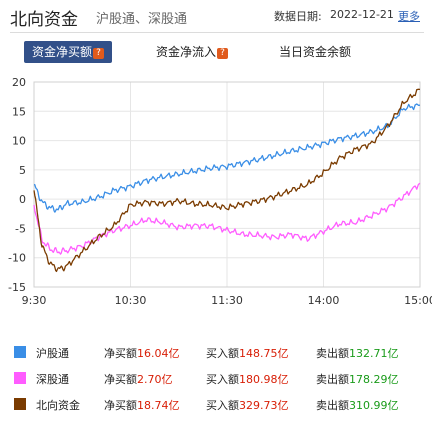 This screenshot has width=432, height=423. I want to click on net-value: 16.04亿, so click(158, 353).